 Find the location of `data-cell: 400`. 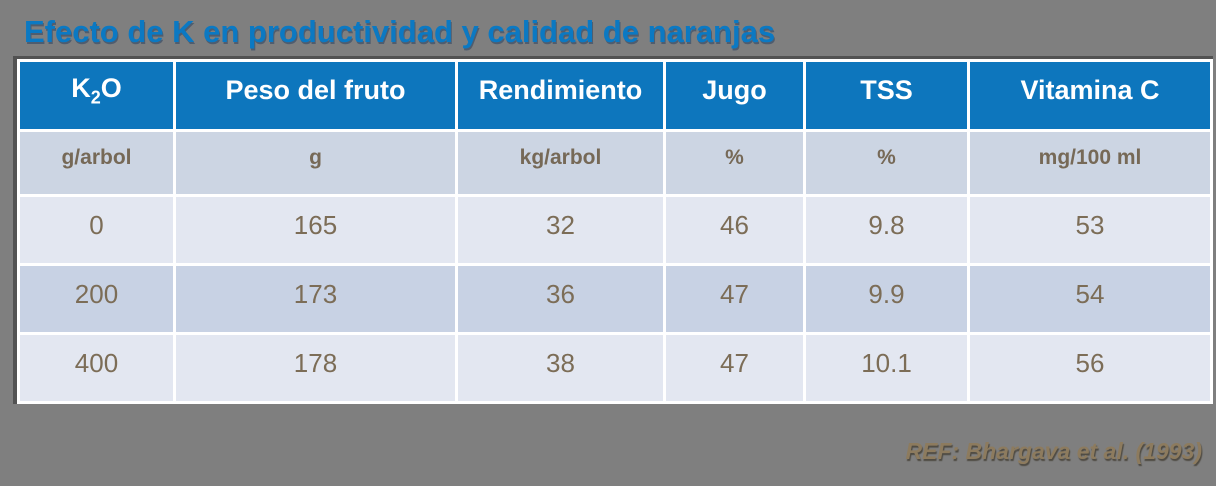

data-cell: 400 is located at coordinates (96, 368).